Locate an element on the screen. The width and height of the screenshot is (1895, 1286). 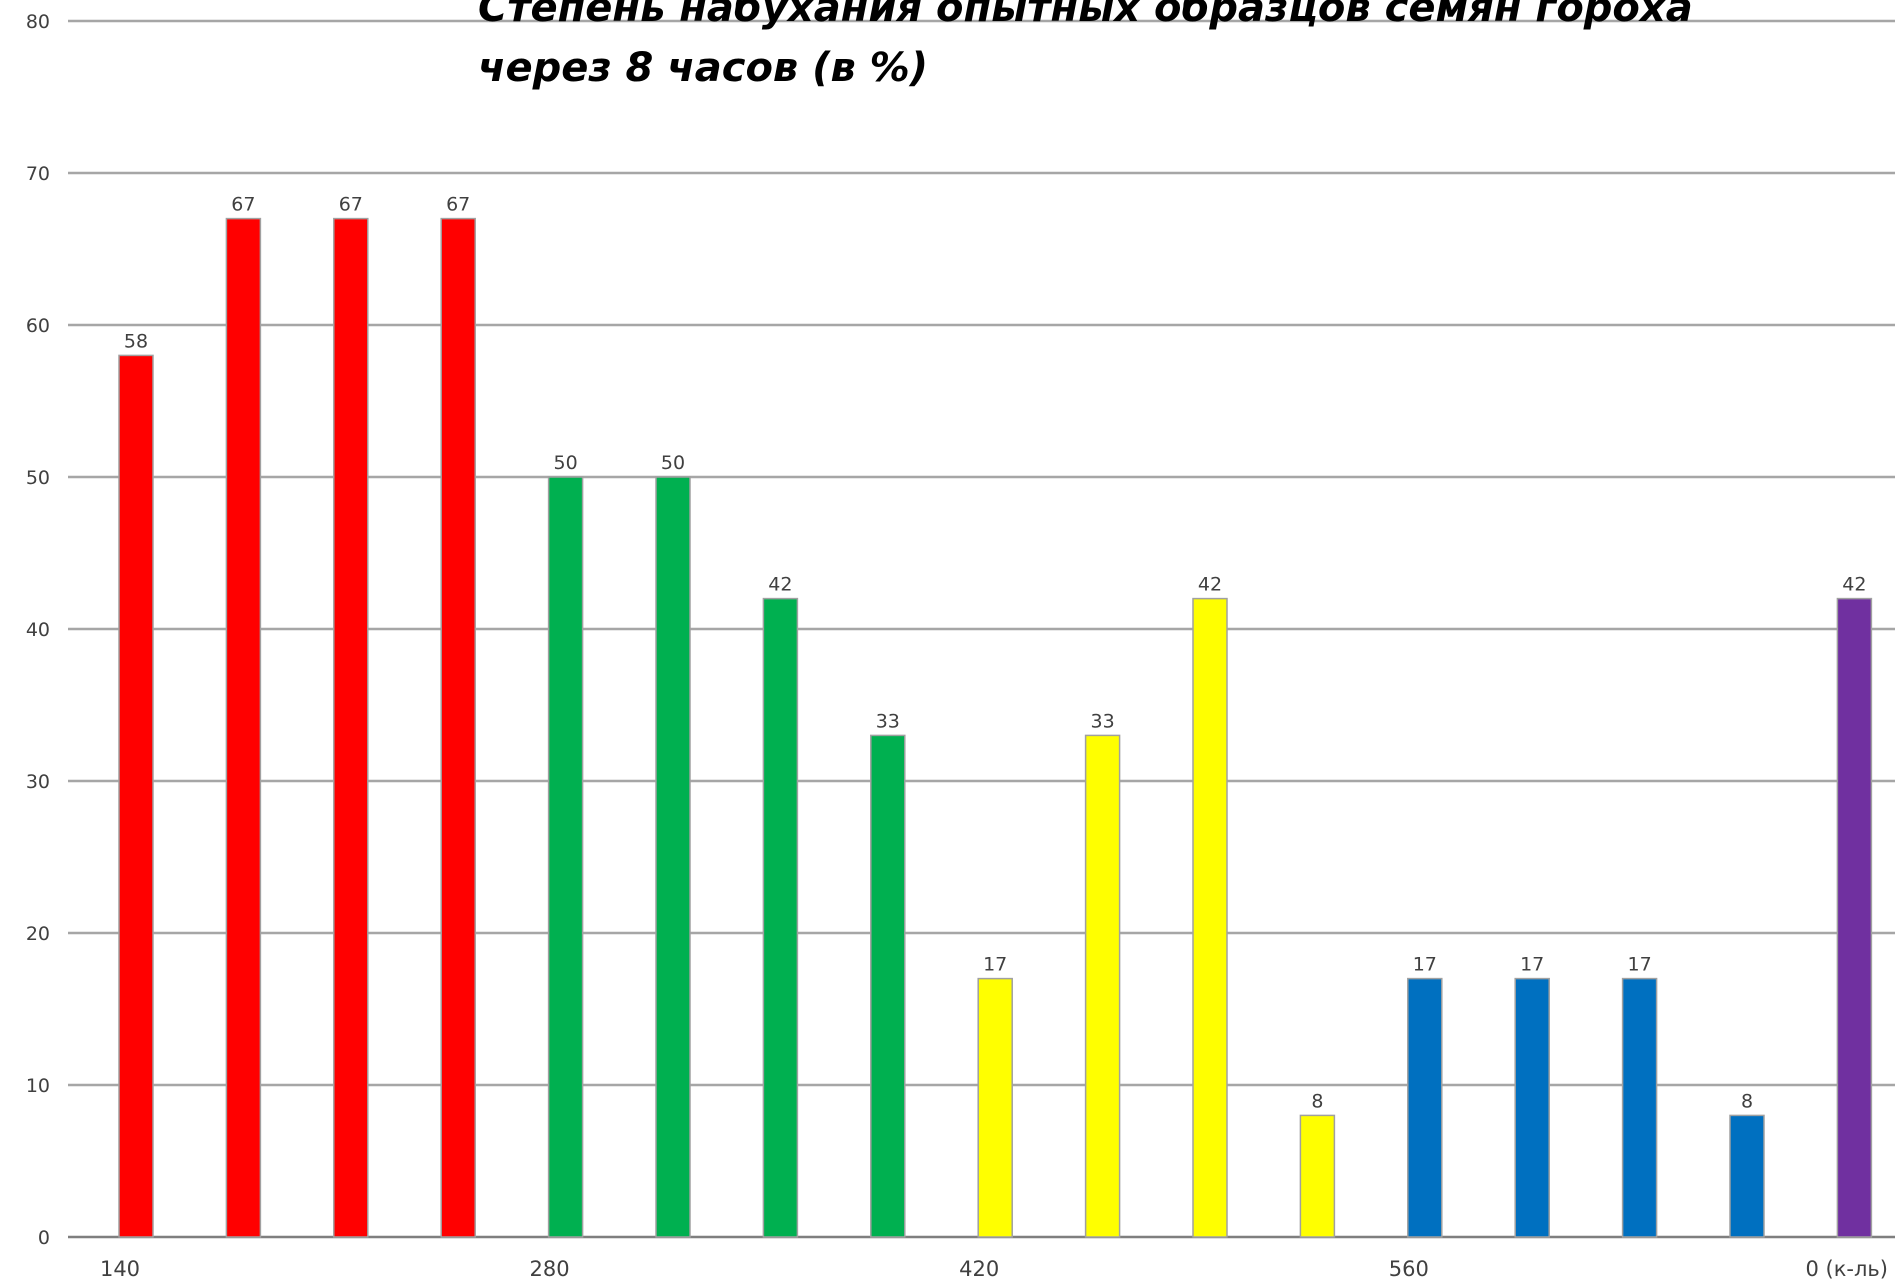
y-tick-label: 80 is located at coordinates (38, 22).